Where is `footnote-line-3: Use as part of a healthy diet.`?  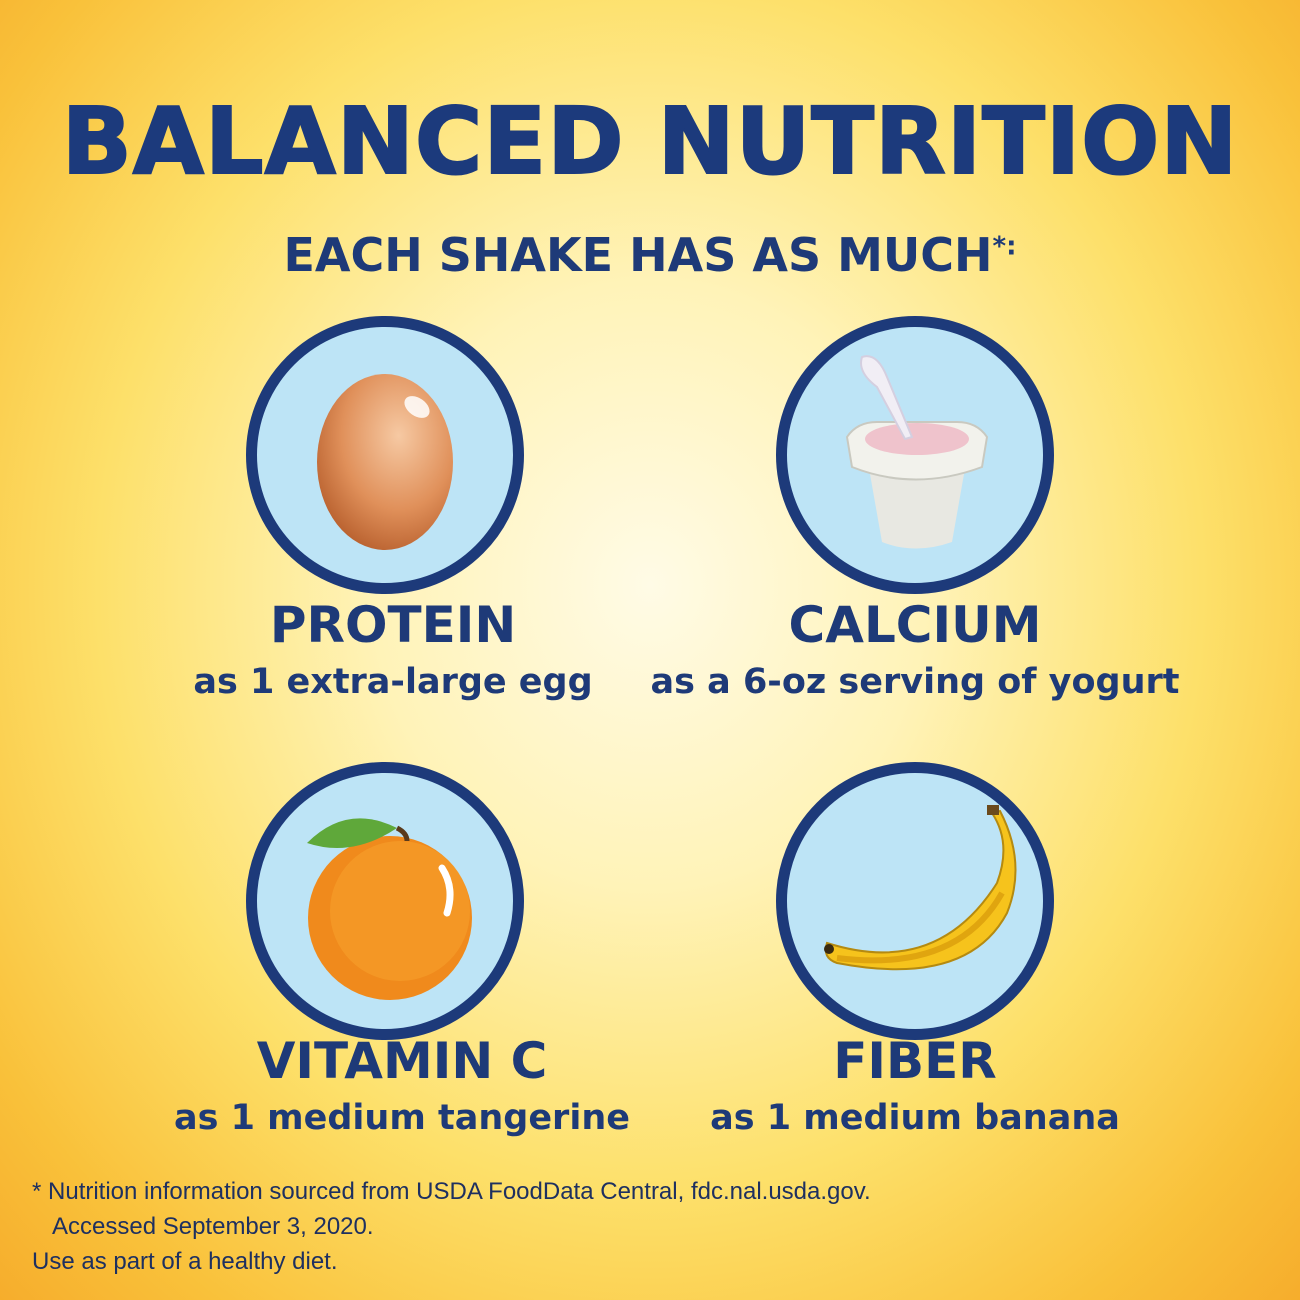
footnote-line-3: Use as part of a healthy diet. is located at coordinates (185, 1261).